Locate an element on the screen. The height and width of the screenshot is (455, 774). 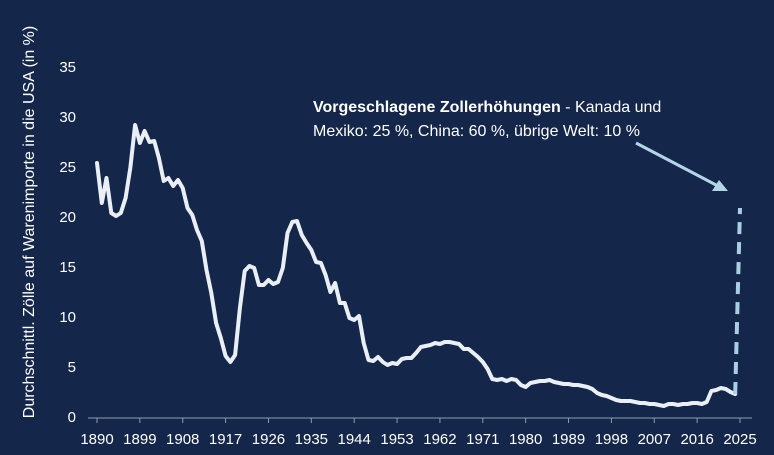
y-tick-label: 15 is located at coordinates (67, 267).